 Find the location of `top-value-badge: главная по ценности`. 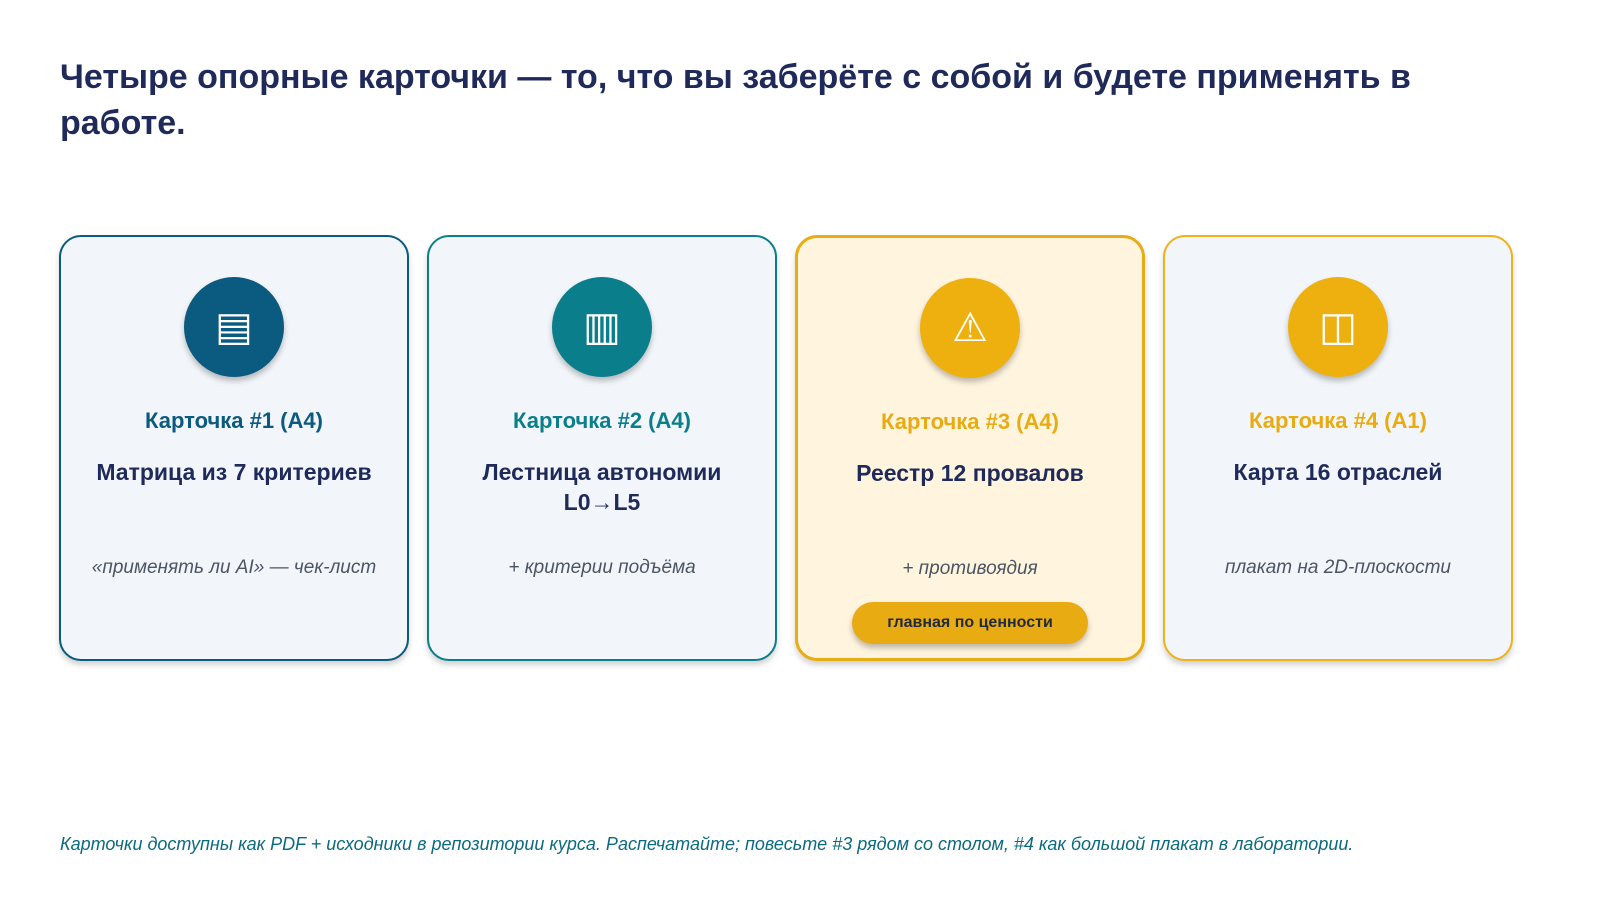

top-value-badge: главная по ценности is located at coordinates (970, 623).